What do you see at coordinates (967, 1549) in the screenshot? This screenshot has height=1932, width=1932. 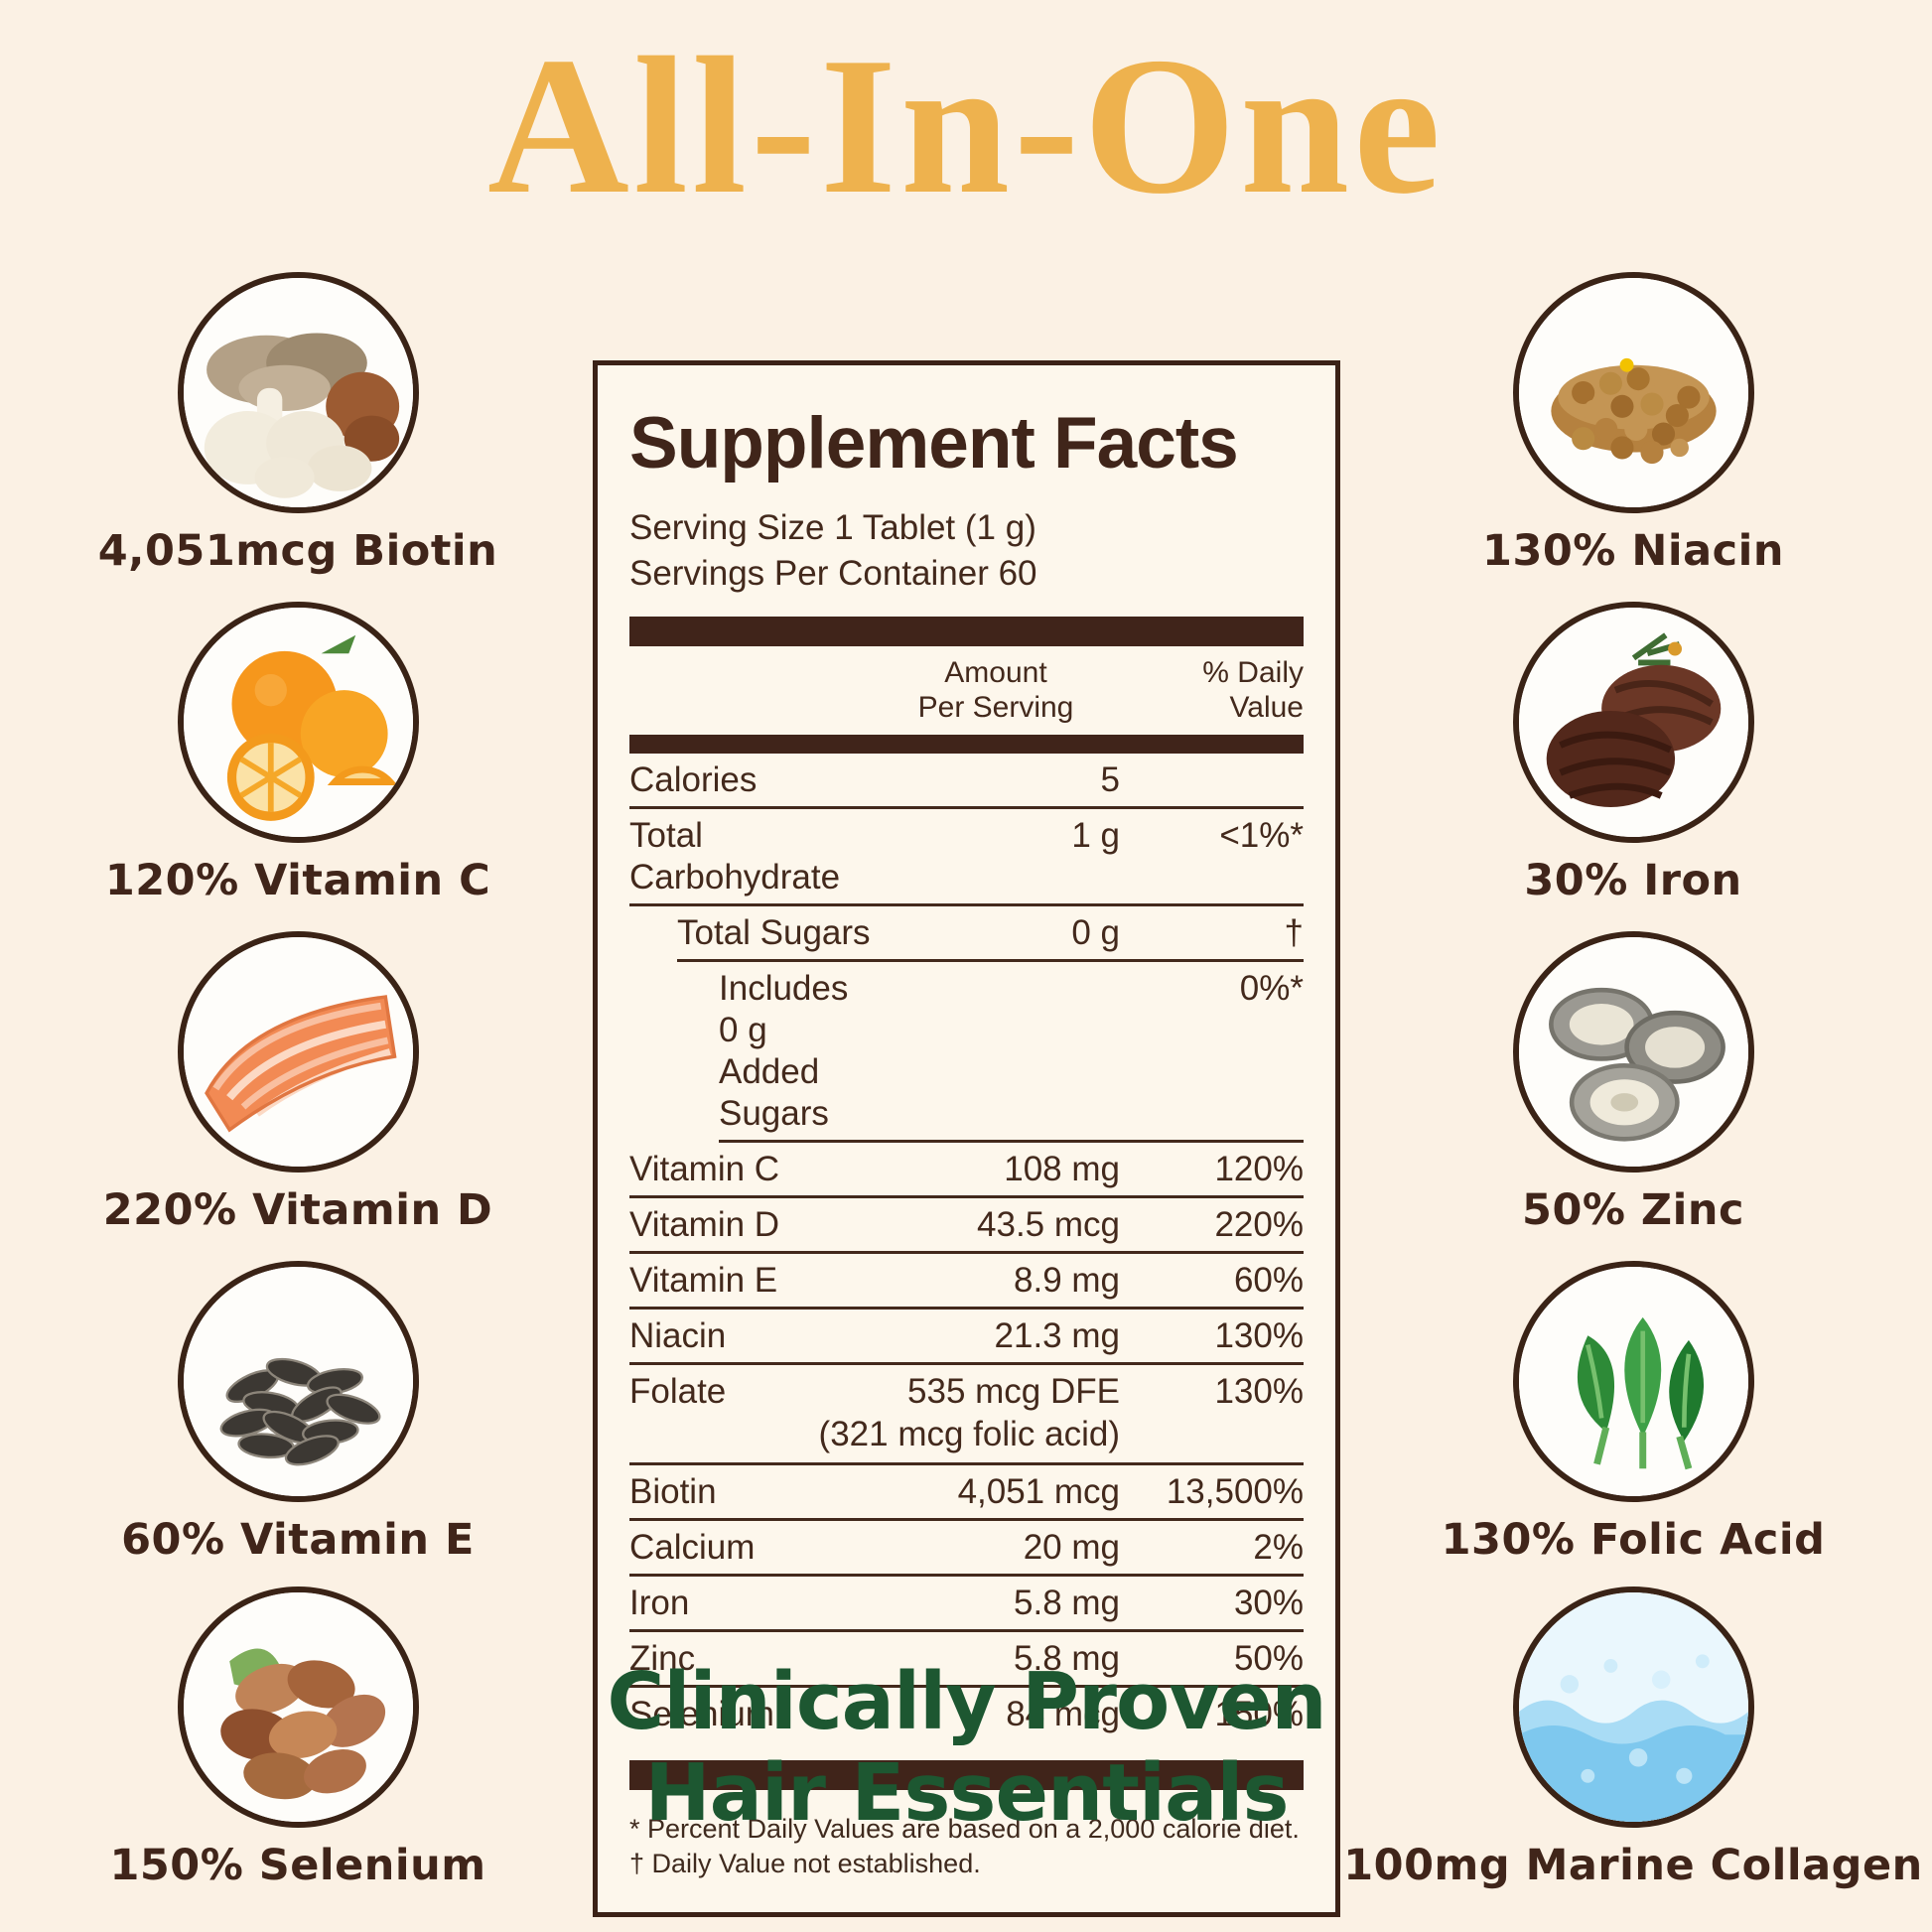 I see `facts-row: Calcium 20 mg 2%` at bounding box center [967, 1549].